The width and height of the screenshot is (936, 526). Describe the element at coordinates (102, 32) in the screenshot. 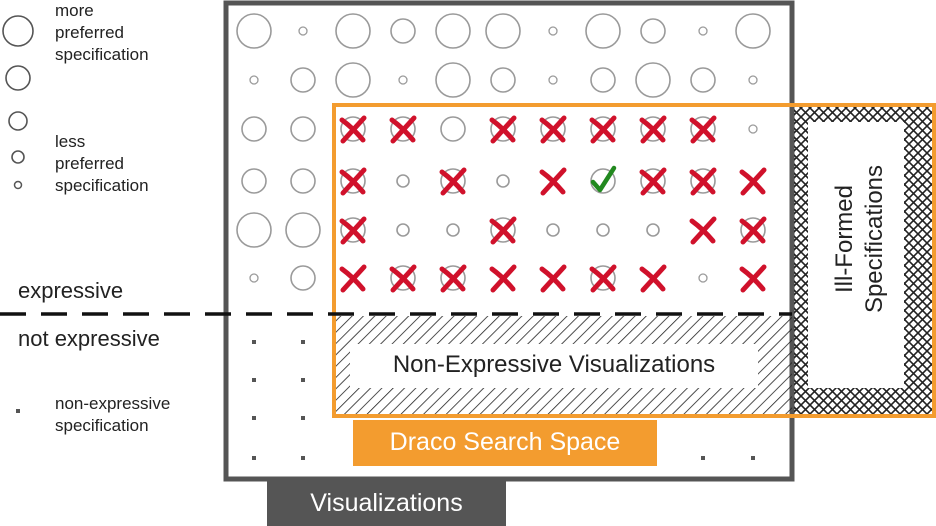

I see `legend-more-preferred: more preferred specification` at that location.